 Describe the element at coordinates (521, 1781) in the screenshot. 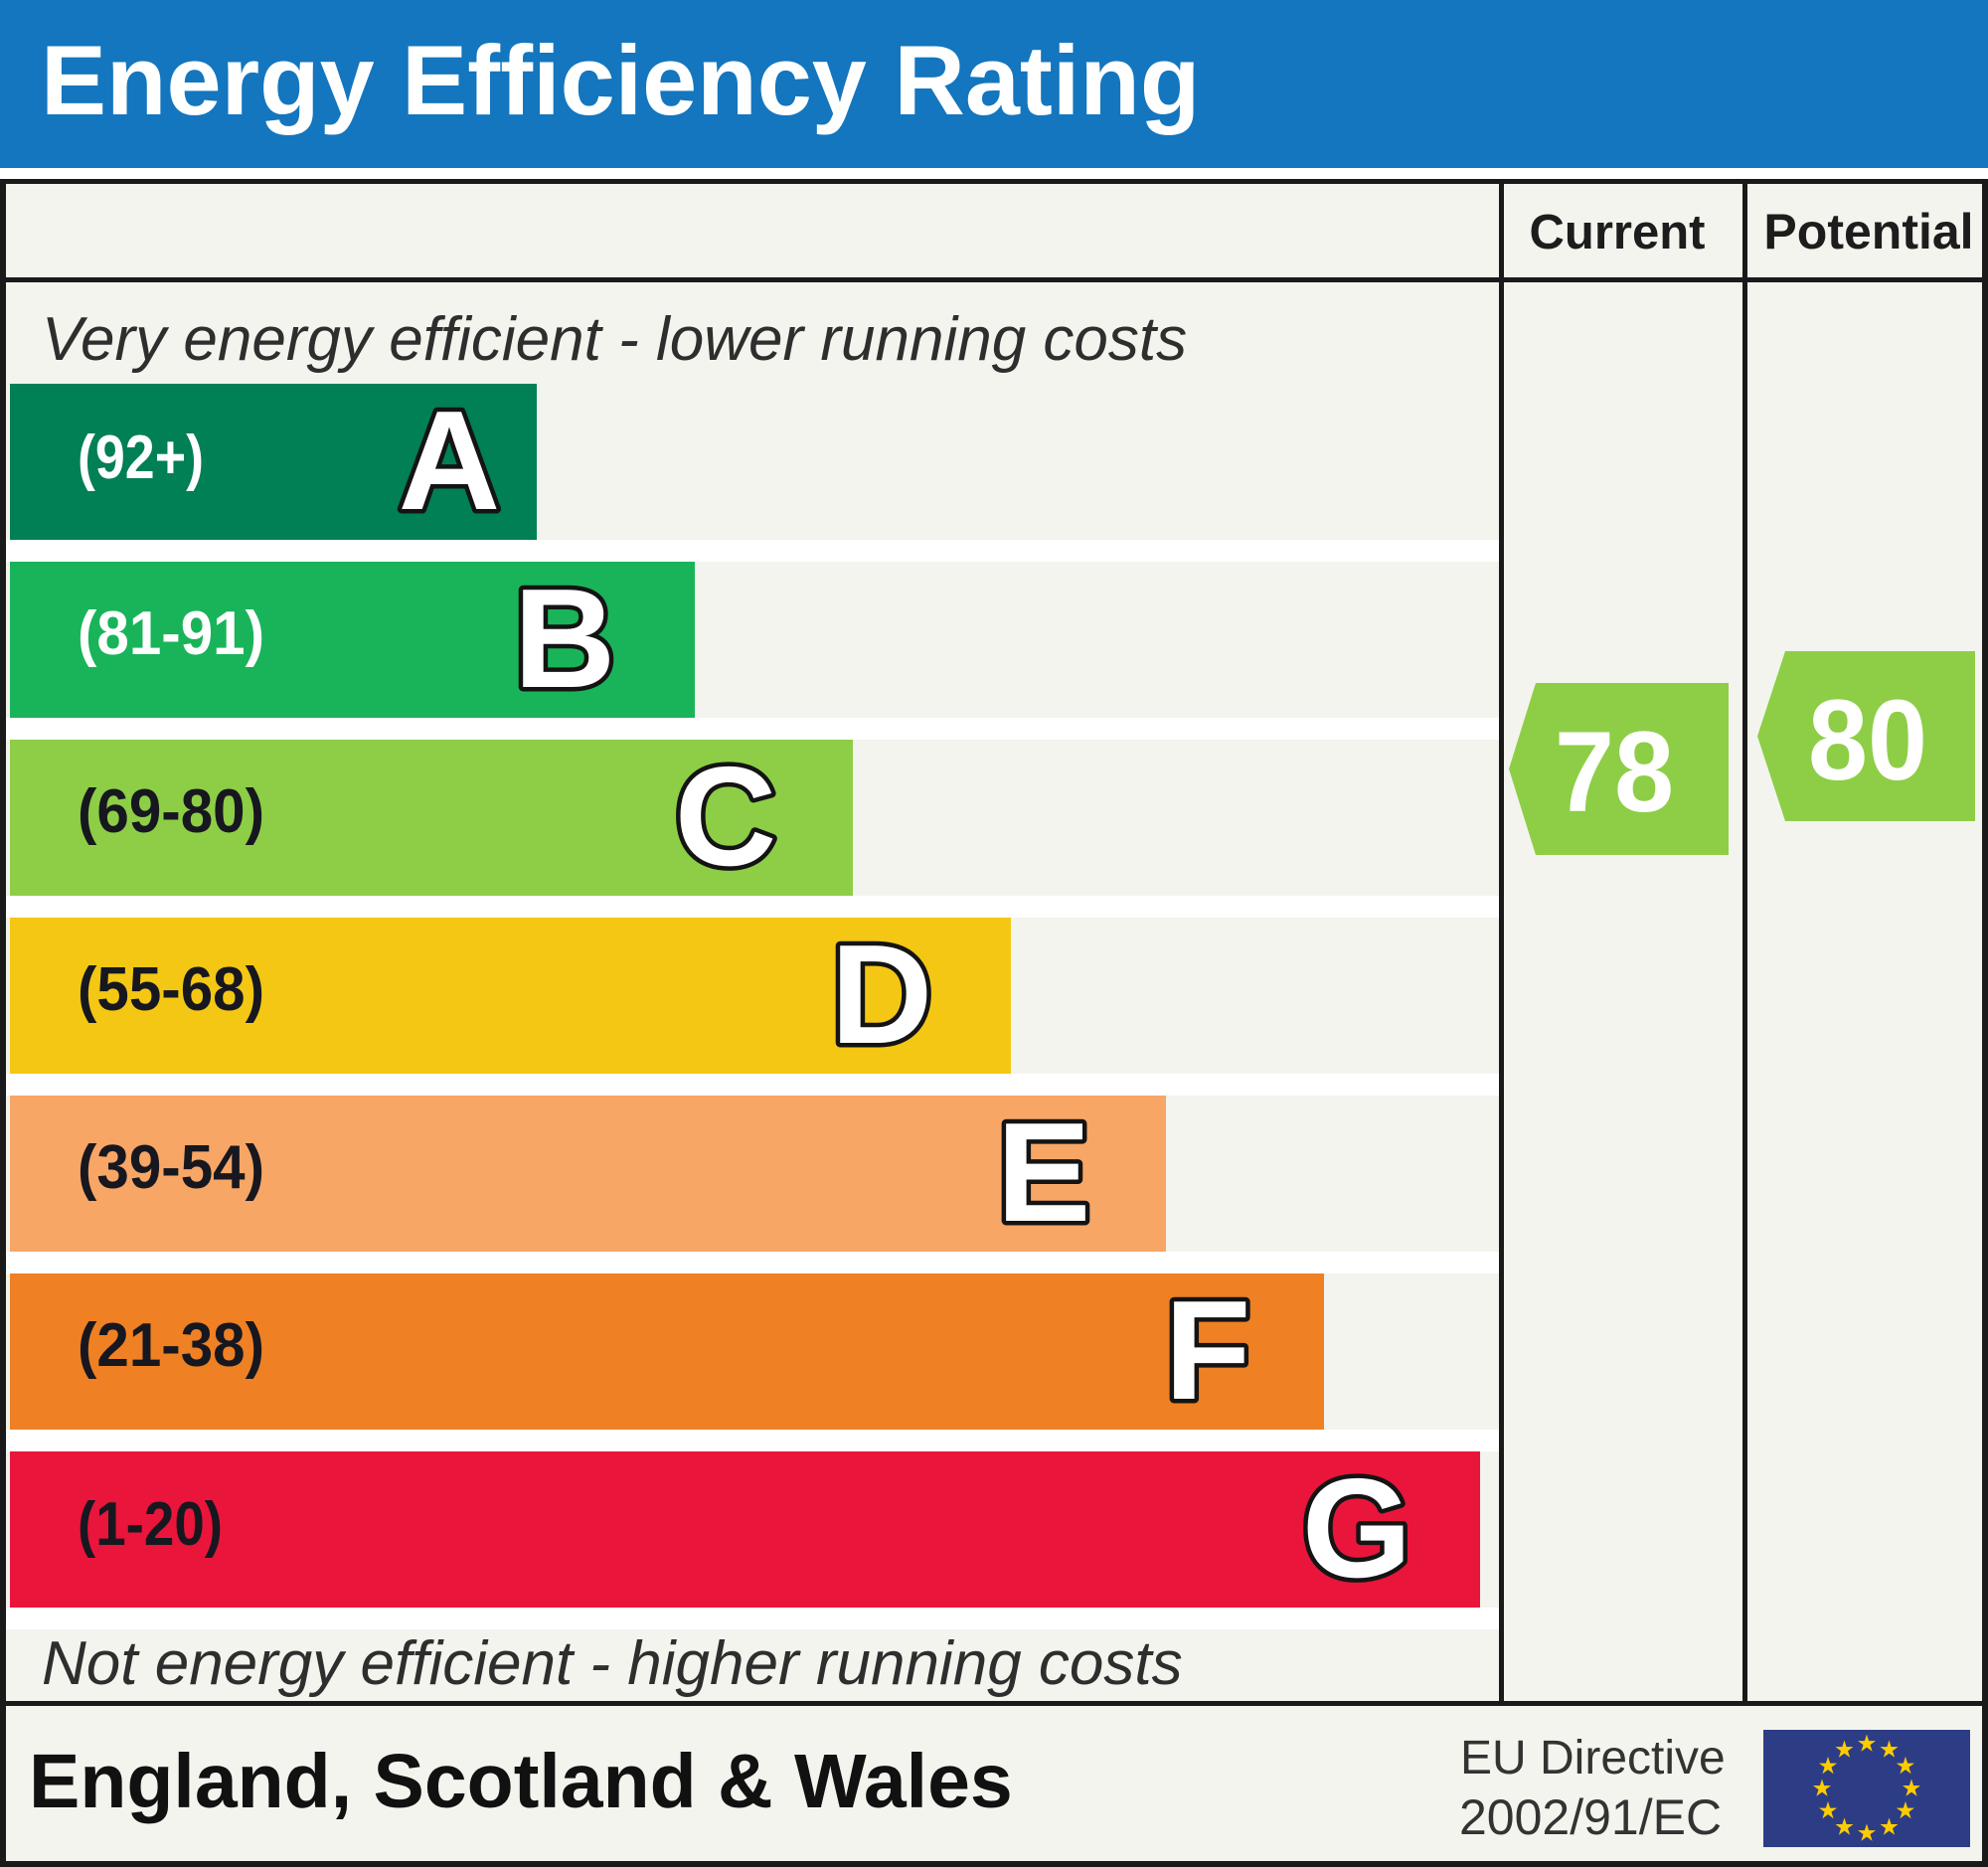

I see `svg-text: England, Scotland & Wales` at that location.